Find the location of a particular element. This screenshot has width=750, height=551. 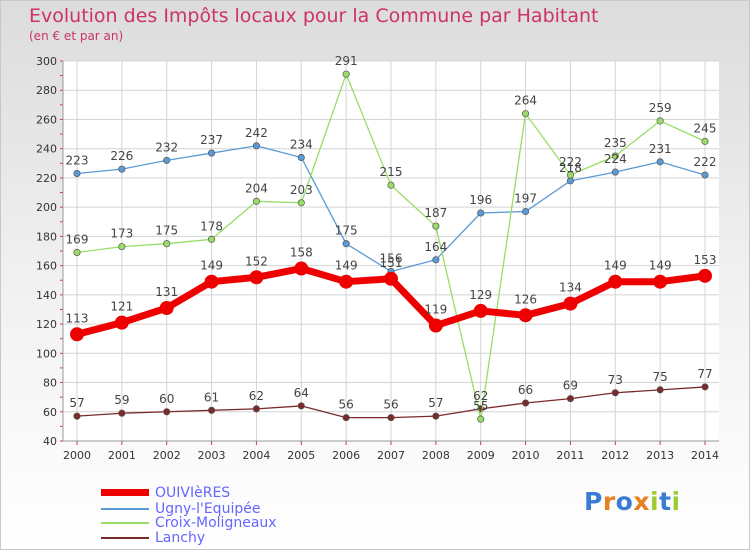

y-tick-label: 280 is located at coordinates (46, 90).